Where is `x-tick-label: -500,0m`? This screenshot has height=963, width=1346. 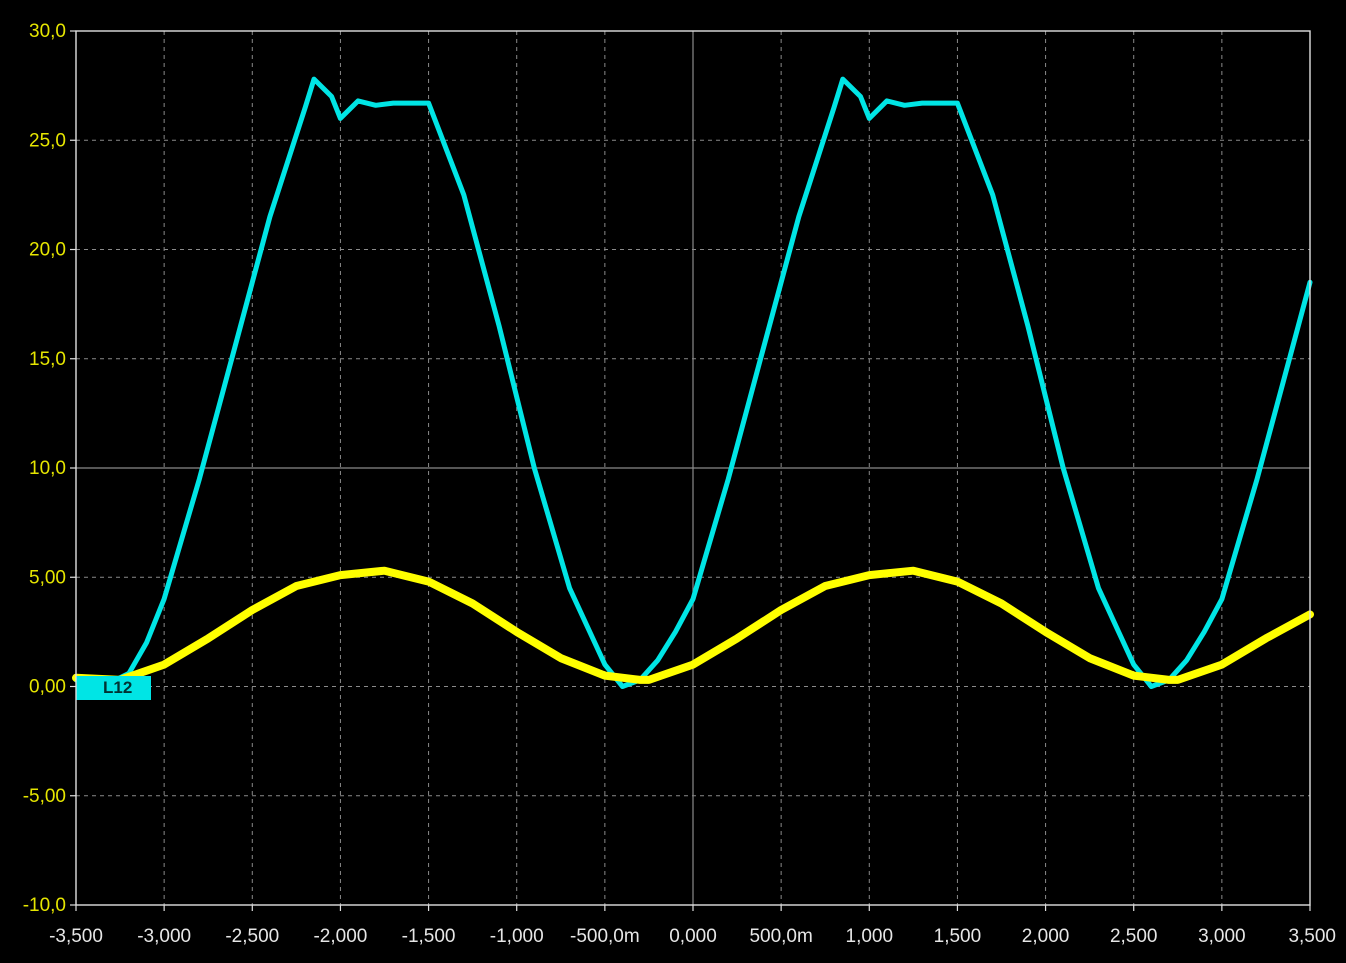
x-tick-label: -500,0m is located at coordinates (605, 936).